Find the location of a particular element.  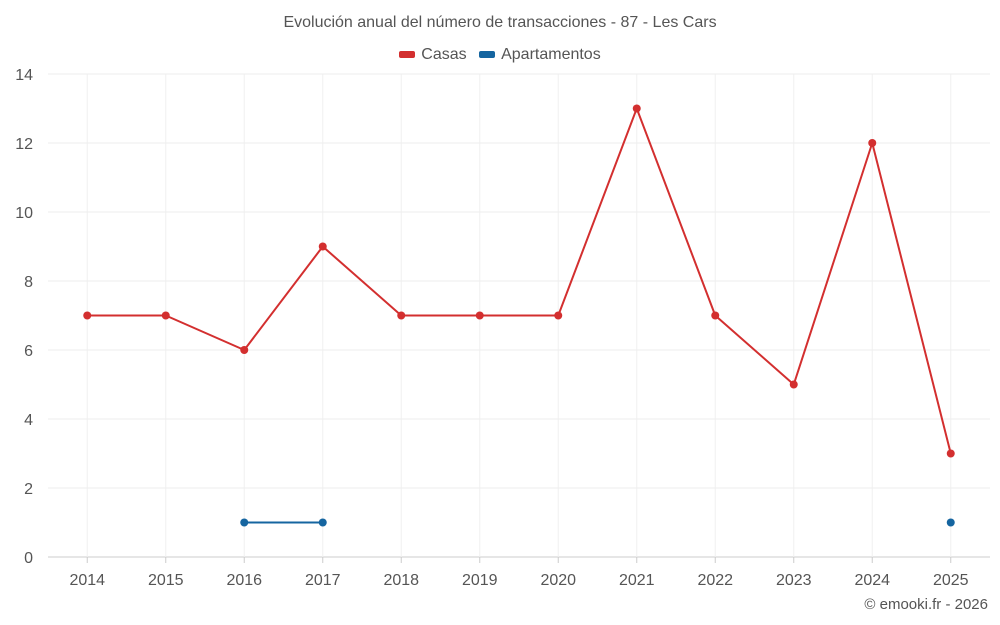

y-tick-label: 14 is located at coordinates (24, 75).